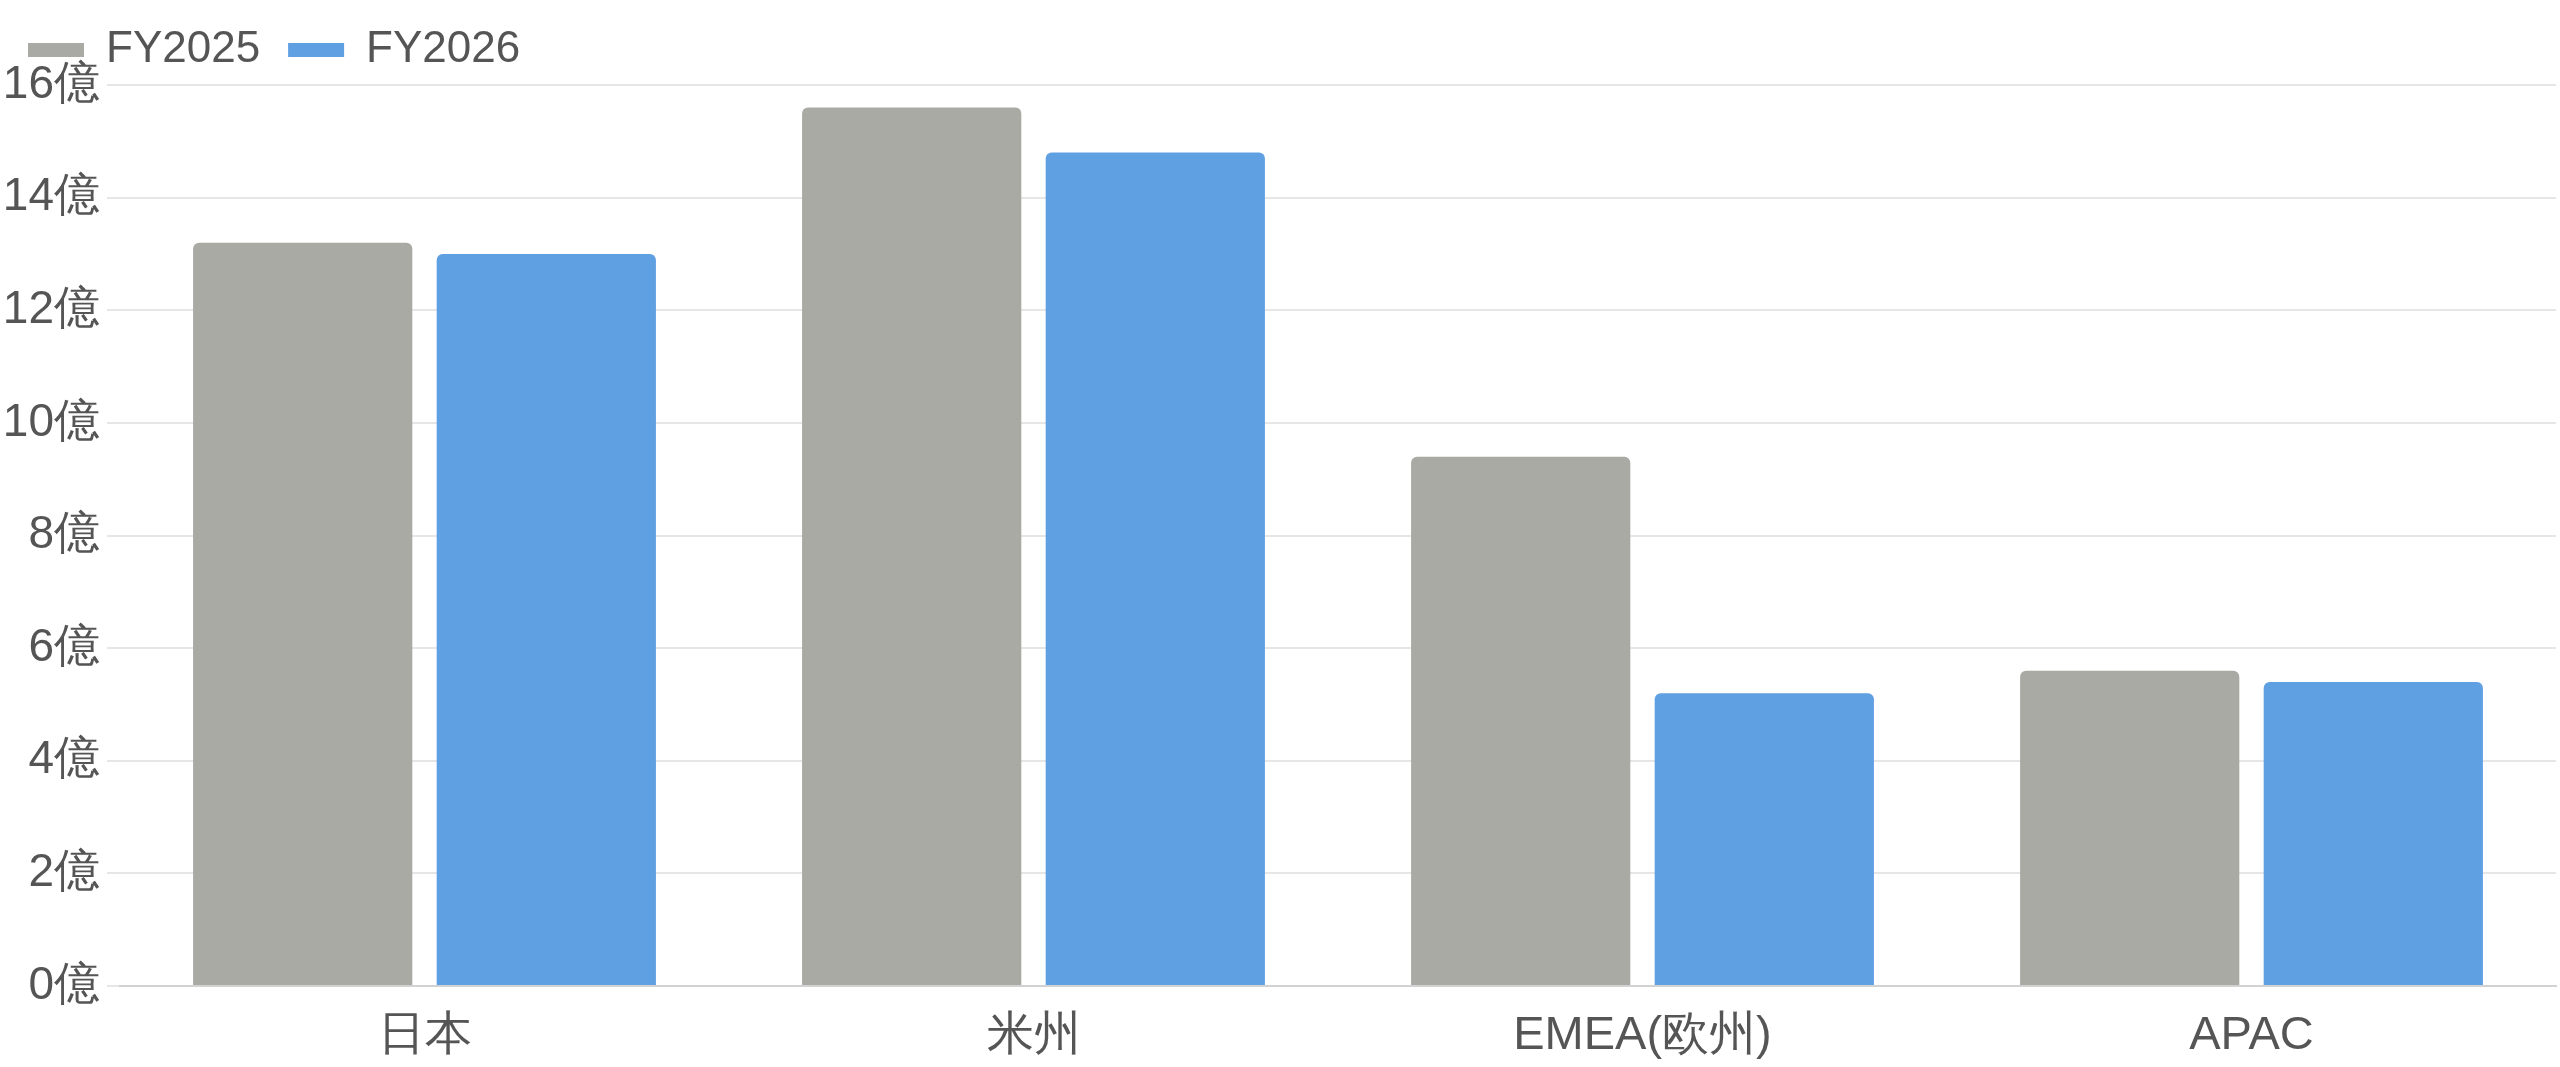 This screenshot has width=2560, height=1067. I want to click on y-tick-label: 8億, so click(64, 532).